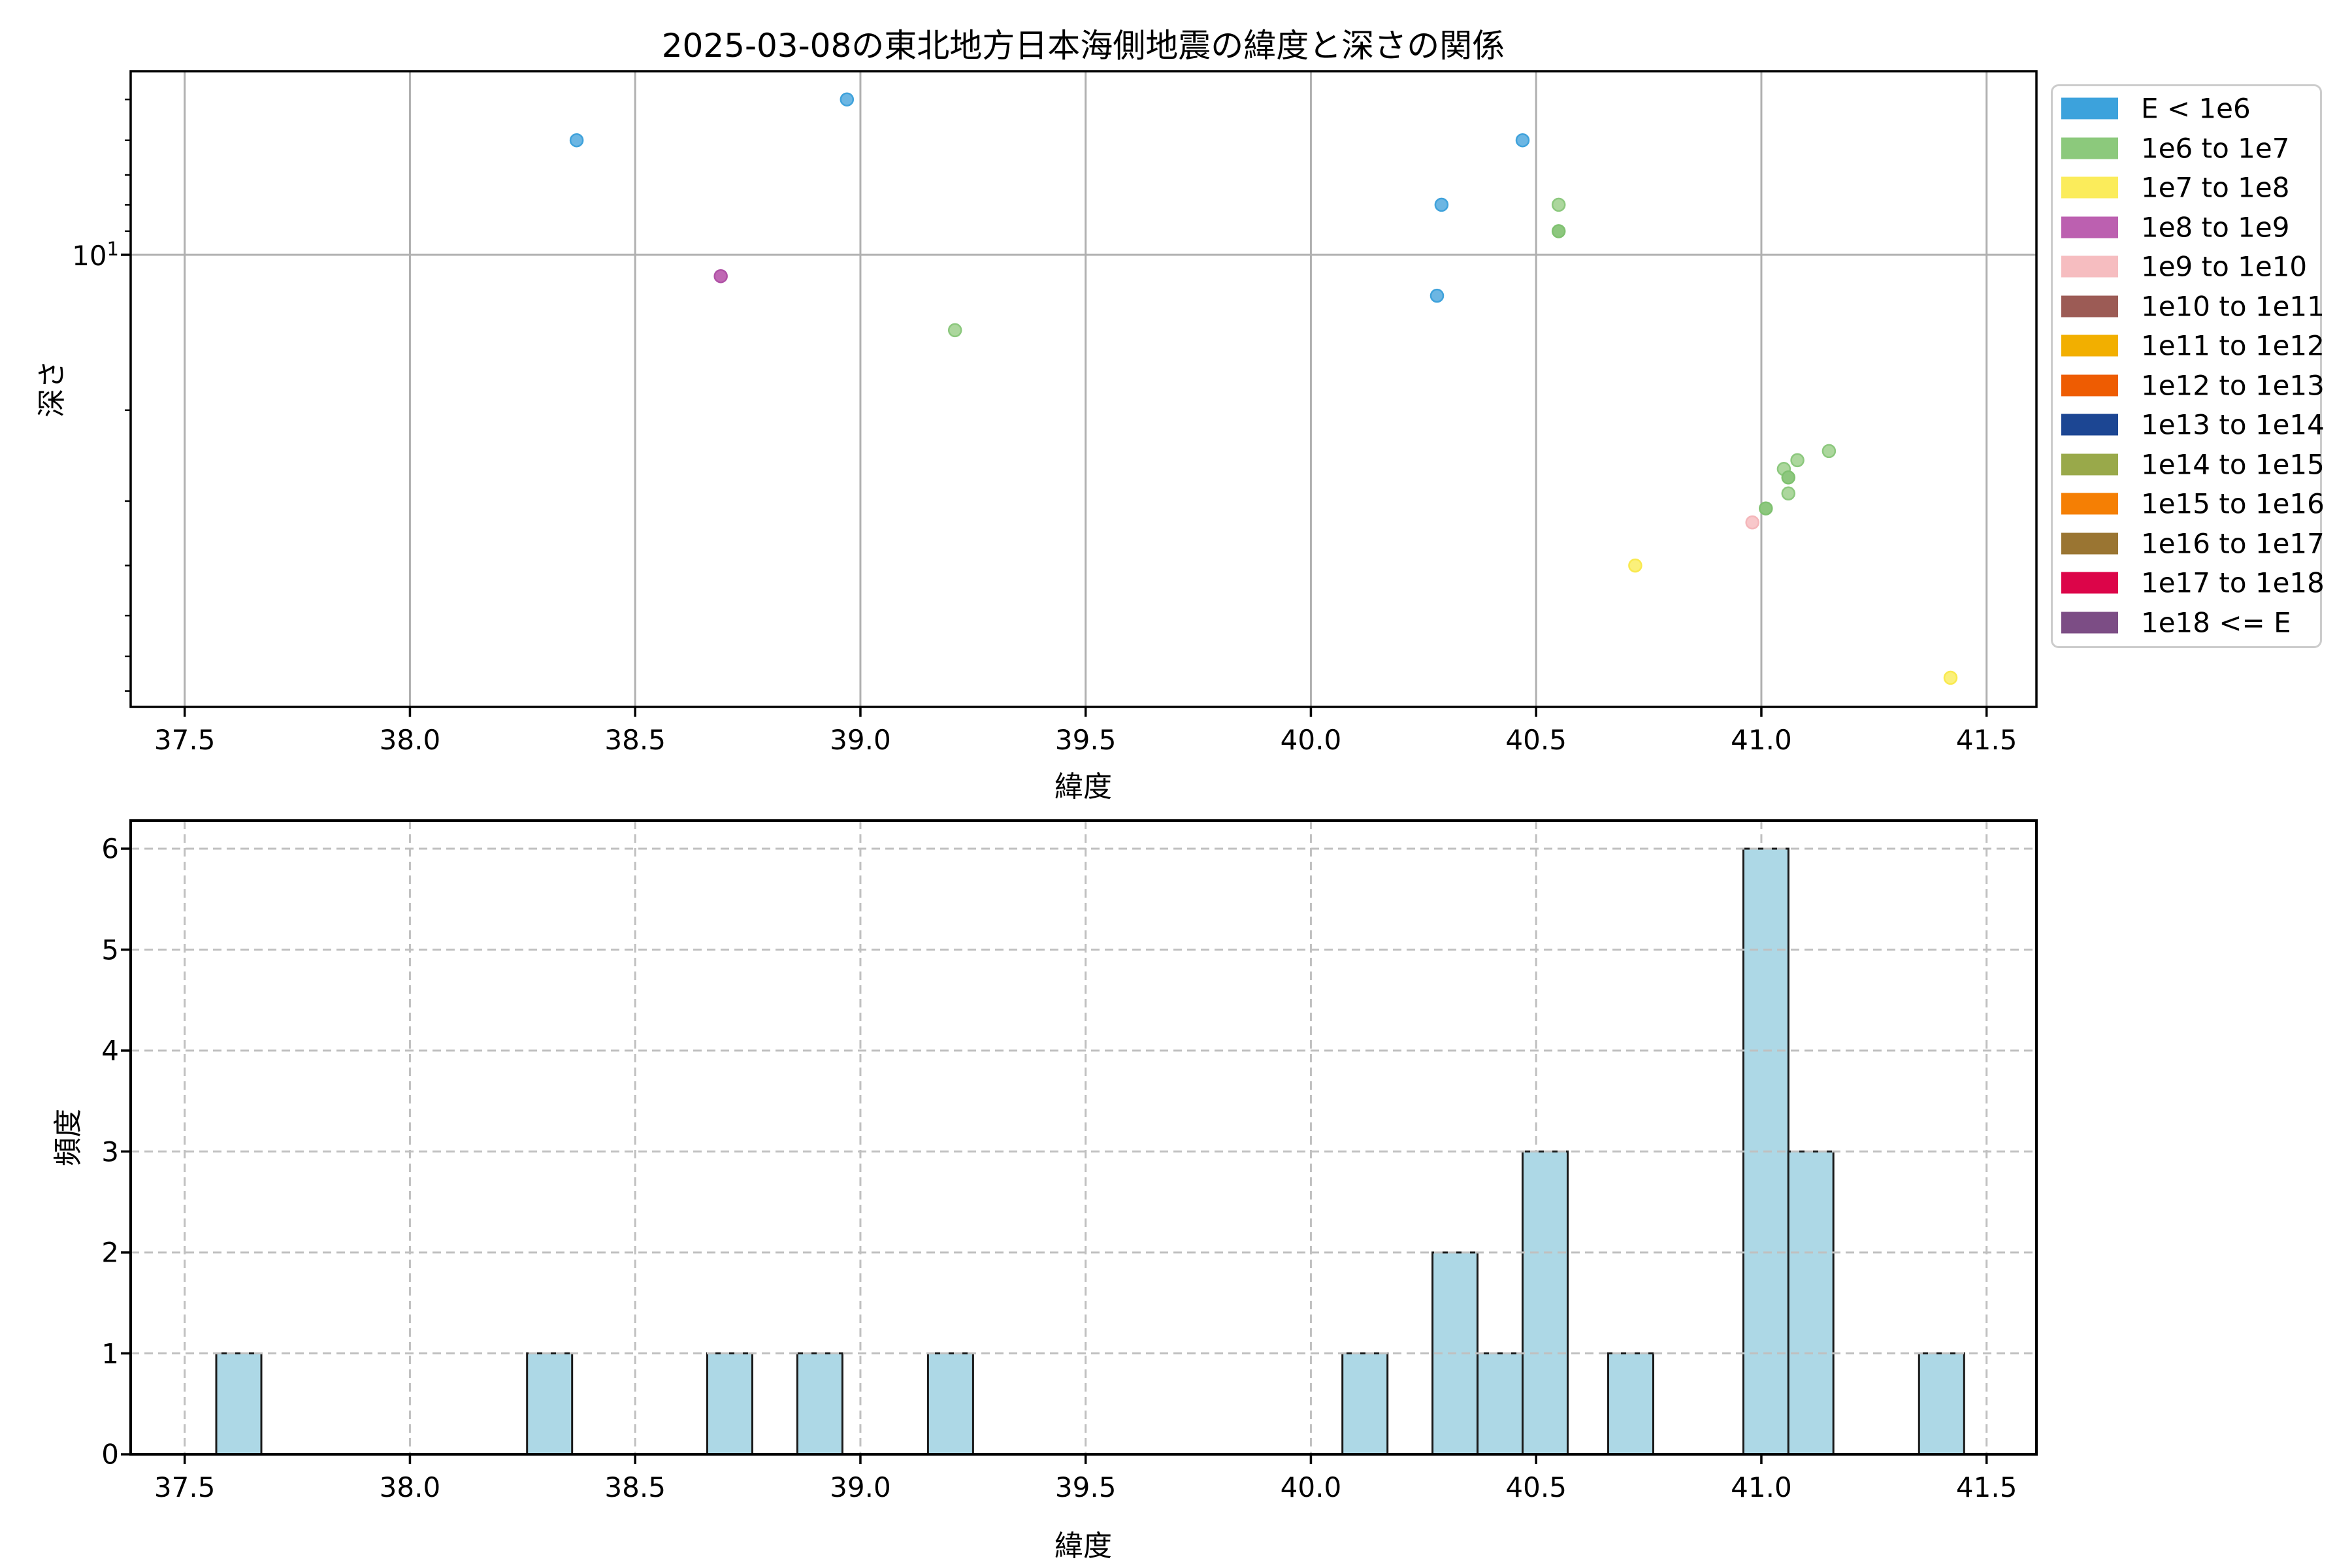 This screenshot has width=2352, height=1568. What do you see at coordinates (185, 740) in the screenshot?
I see `scatter-xtick-label: 37.5` at bounding box center [185, 740].